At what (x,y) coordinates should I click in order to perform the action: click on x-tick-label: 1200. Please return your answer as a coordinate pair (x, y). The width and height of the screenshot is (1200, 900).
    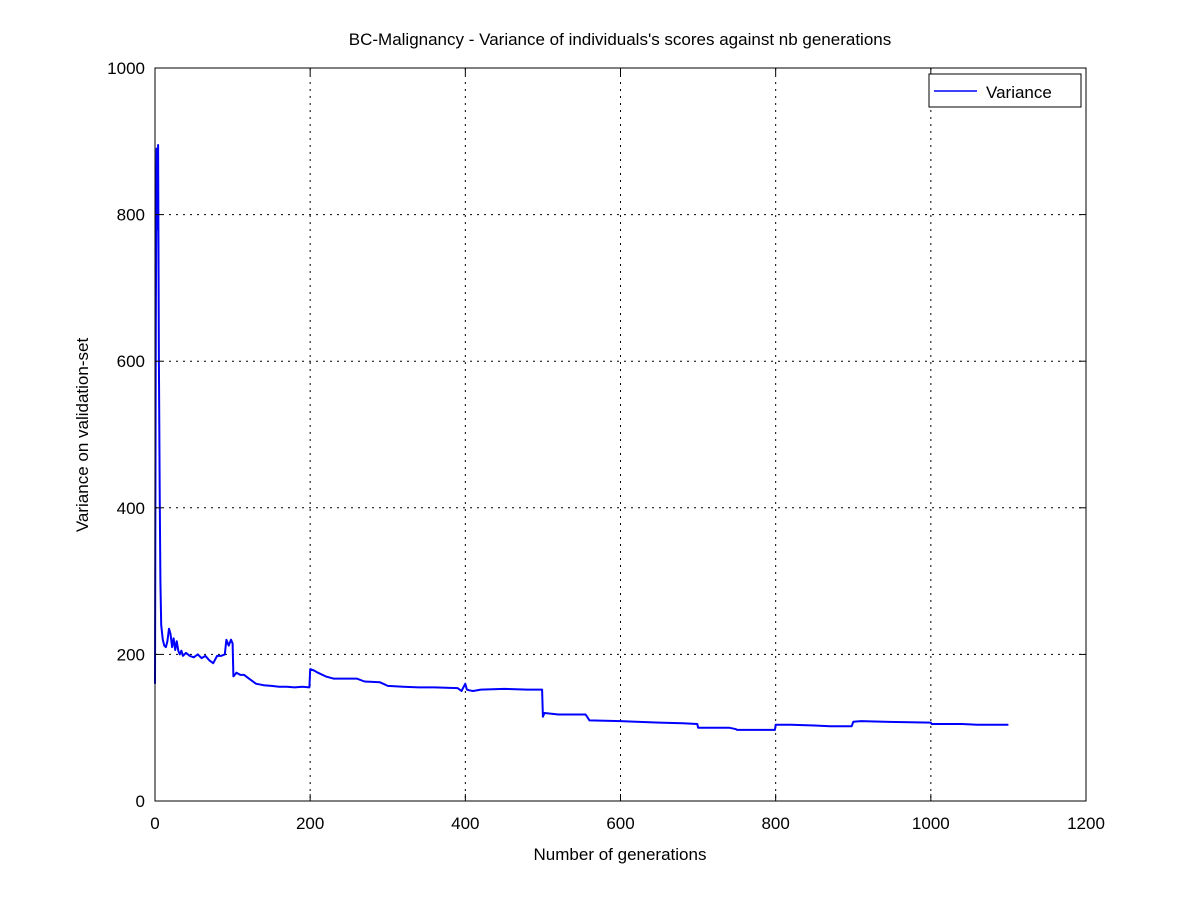
    Looking at the image, I should click on (1086, 823).